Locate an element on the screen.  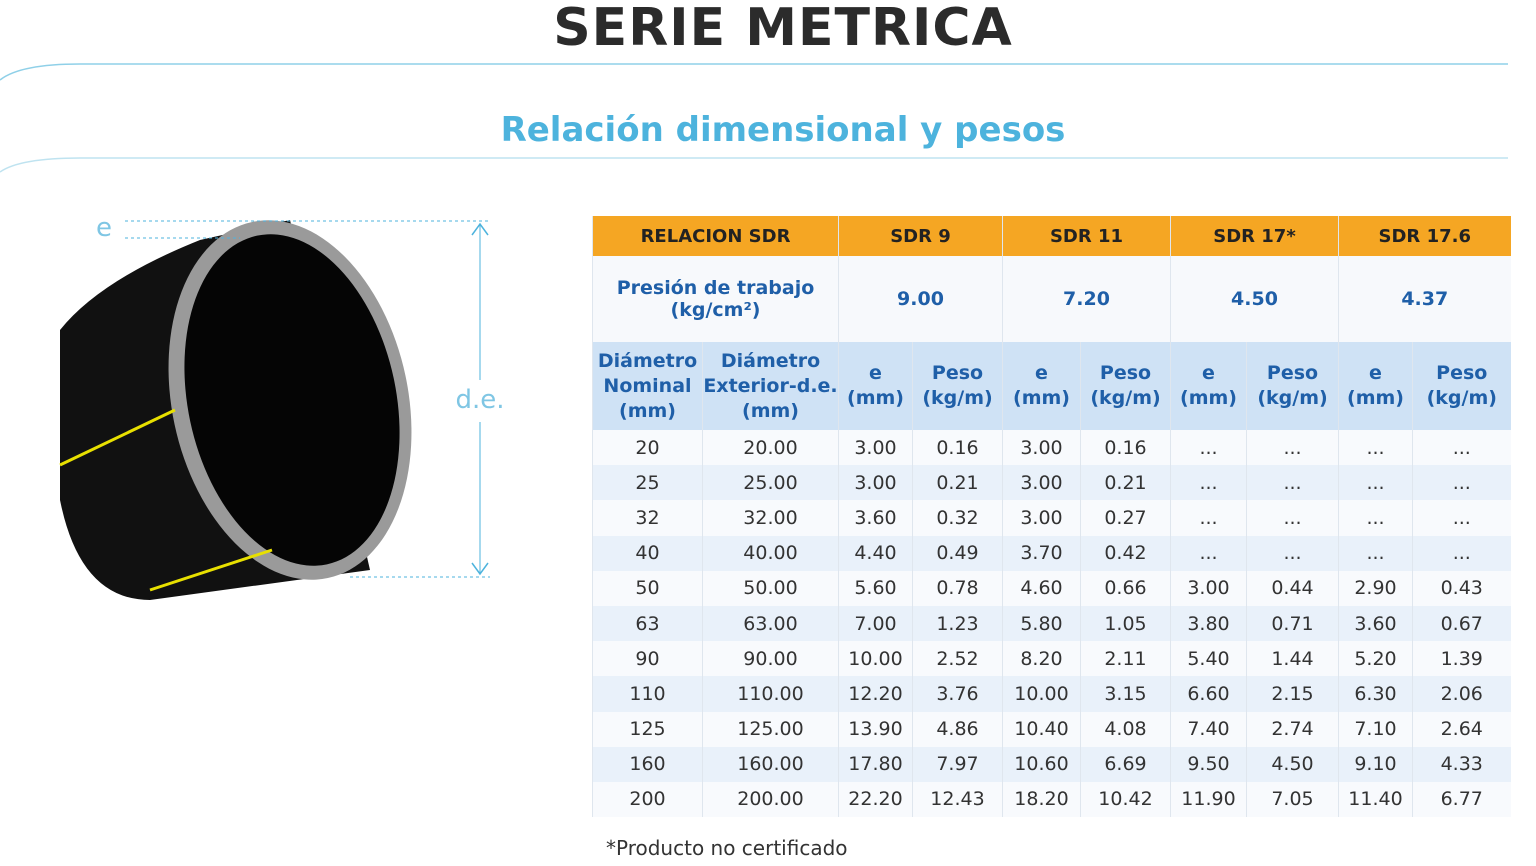
data-cell: 2.15 is located at coordinates (1292, 694).